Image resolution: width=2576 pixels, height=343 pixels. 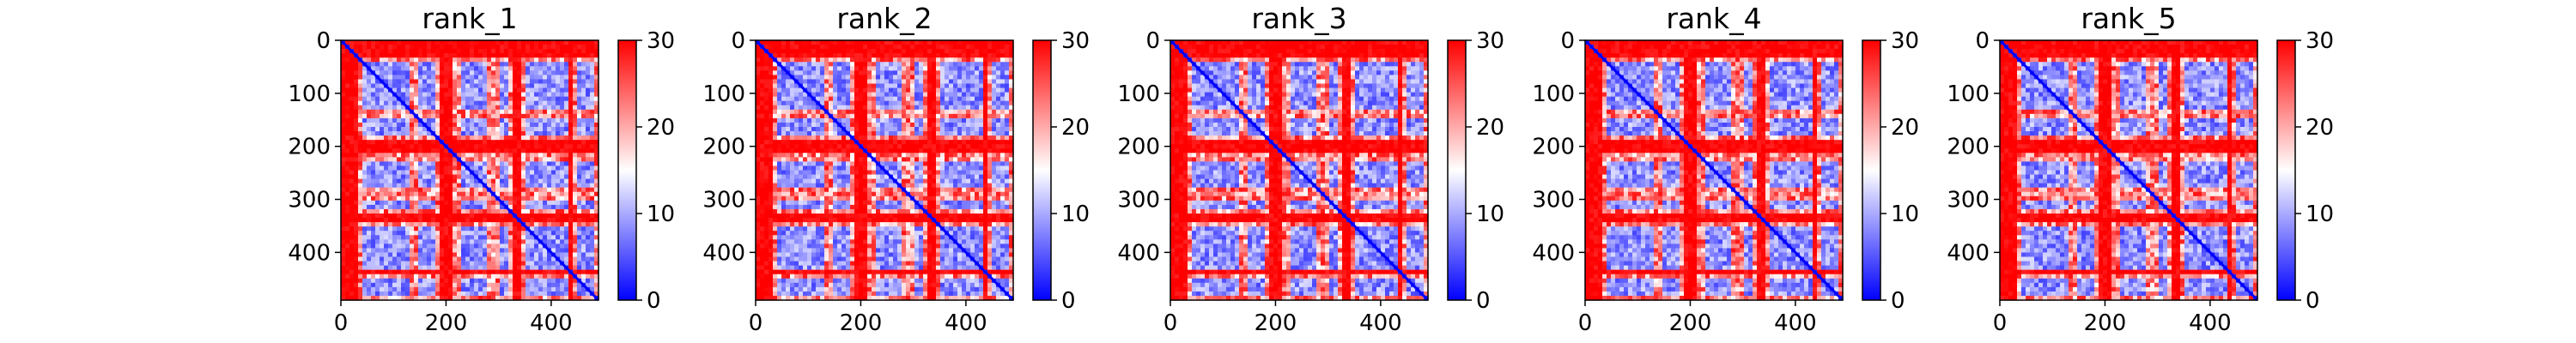 I want to click on y-tick-label: 0, so click(x=323, y=41).